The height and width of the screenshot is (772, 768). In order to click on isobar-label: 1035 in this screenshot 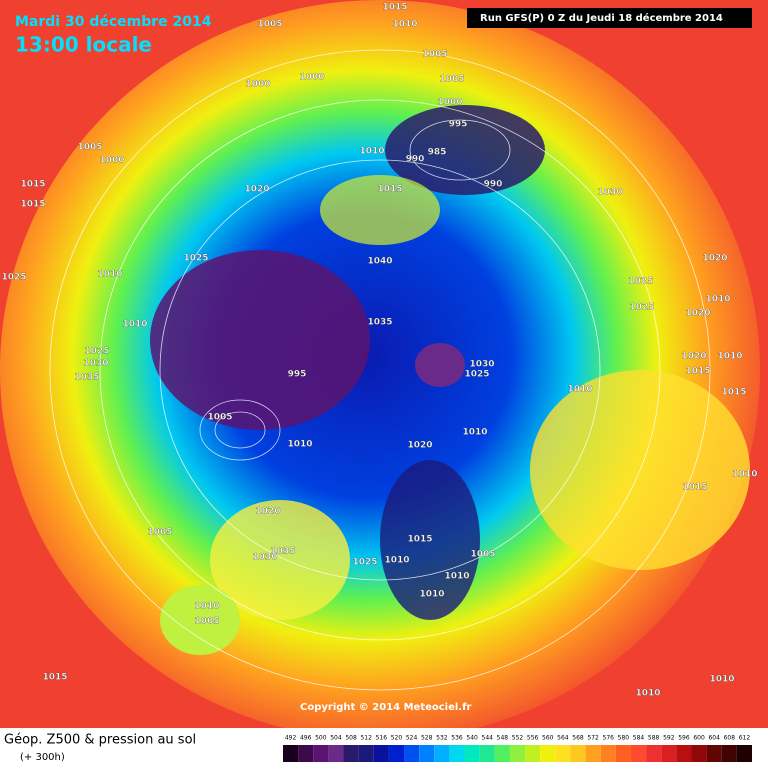, I will do `click(379, 323)`.